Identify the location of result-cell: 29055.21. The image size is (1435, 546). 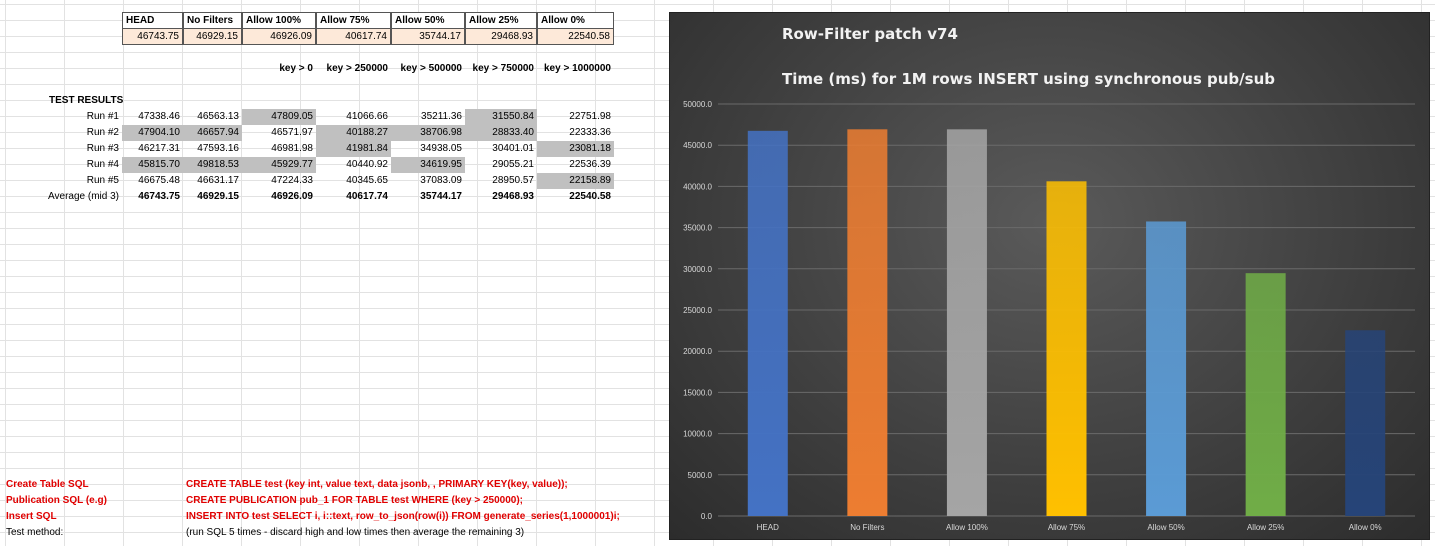
(513, 164).